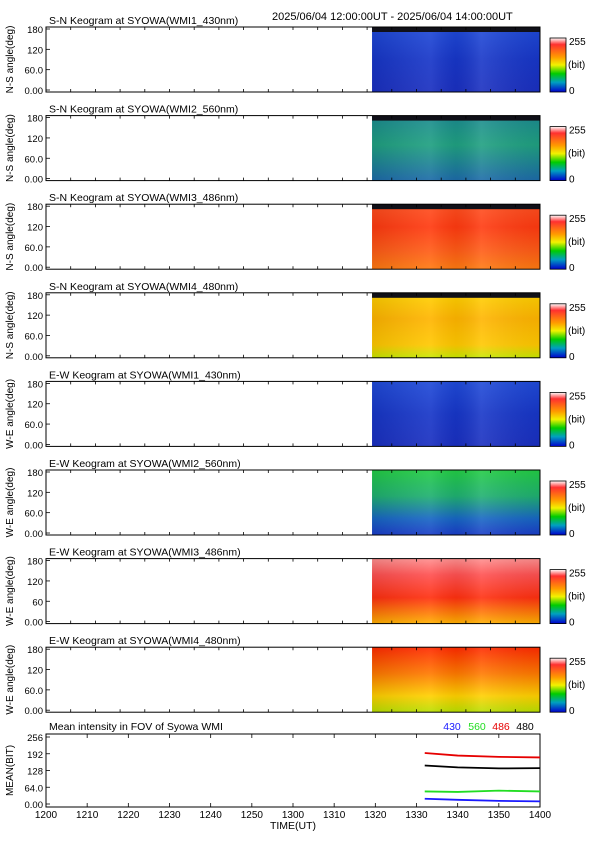 The width and height of the screenshot is (595, 842). Describe the element at coordinates (499, 815) in the screenshot. I see `x-tick-label: 1350` at that location.